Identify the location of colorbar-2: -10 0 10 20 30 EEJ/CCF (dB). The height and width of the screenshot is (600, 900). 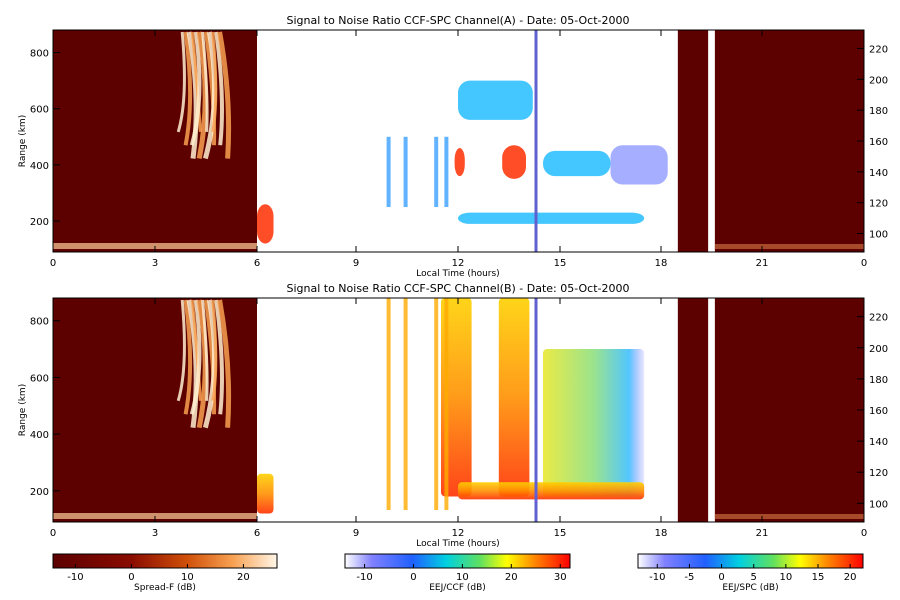
(457, 573).